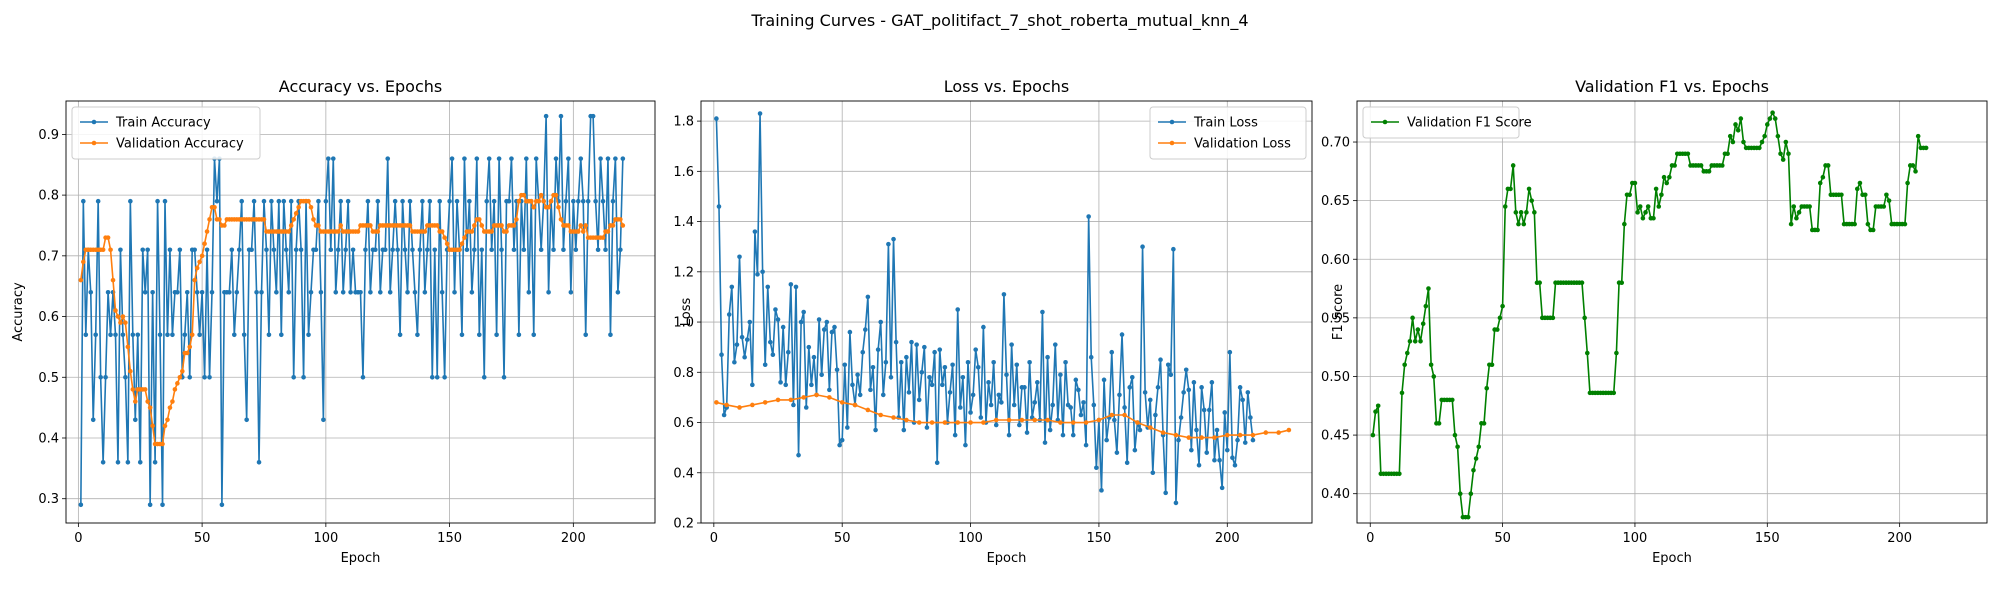 The image size is (2000, 600). I want to click on x-tick-label: 100, so click(1635, 538).